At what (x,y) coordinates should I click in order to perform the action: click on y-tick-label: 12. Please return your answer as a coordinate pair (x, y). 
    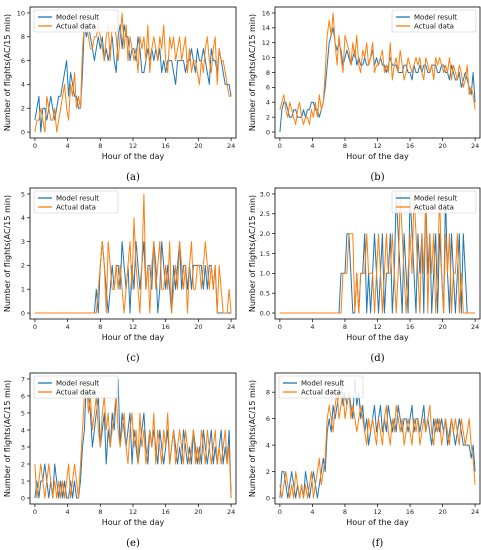
    Looking at the image, I should click on (266, 43).